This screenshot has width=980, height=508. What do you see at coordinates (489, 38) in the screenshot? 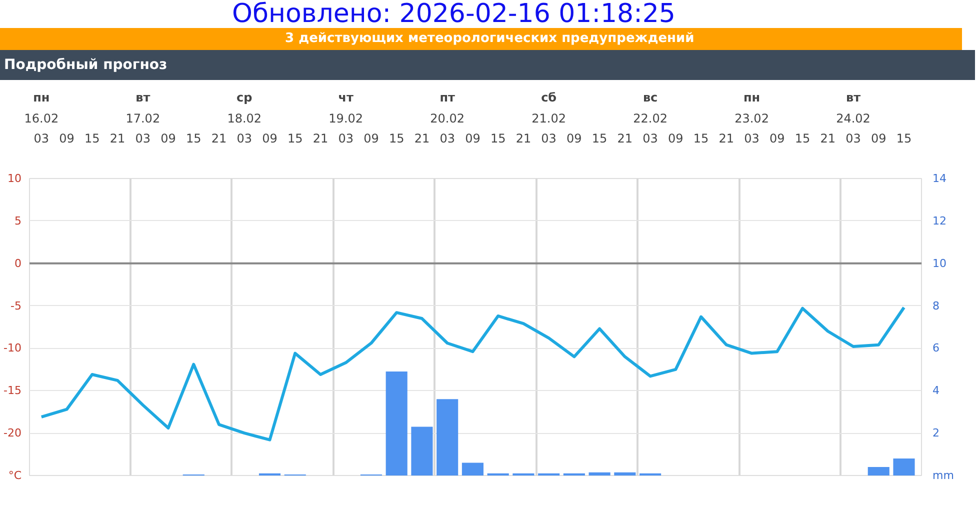
I see `text: 3 действующих метеорологических предупреждений` at bounding box center [489, 38].